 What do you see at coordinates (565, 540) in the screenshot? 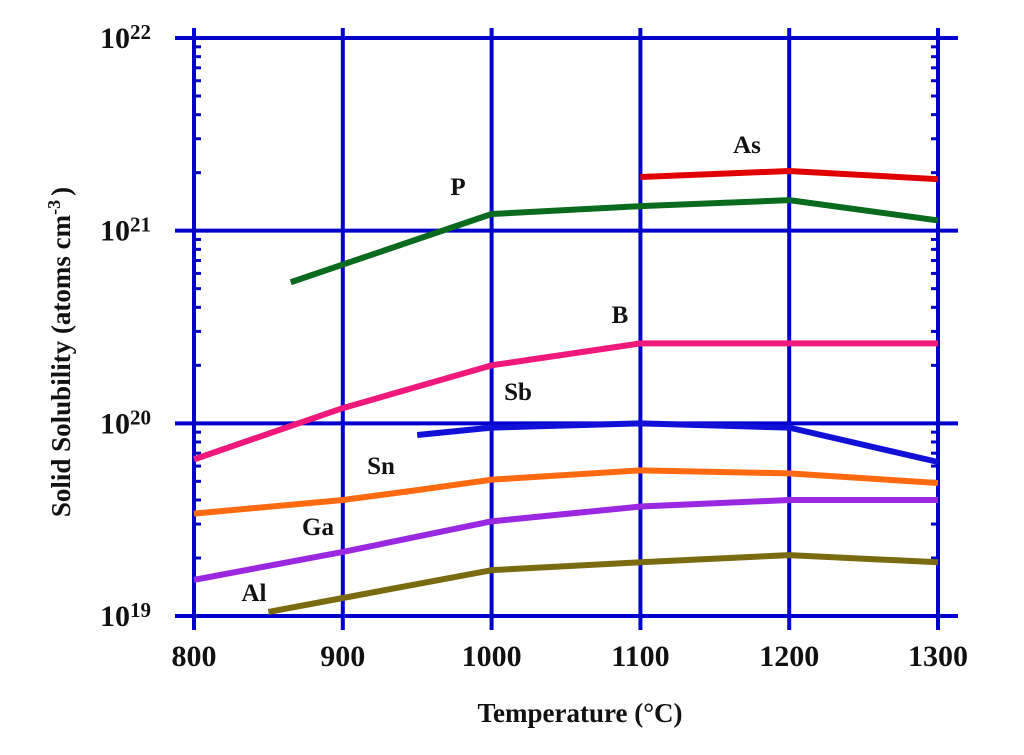
I see `series-line-ga` at bounding box center [565, 540].